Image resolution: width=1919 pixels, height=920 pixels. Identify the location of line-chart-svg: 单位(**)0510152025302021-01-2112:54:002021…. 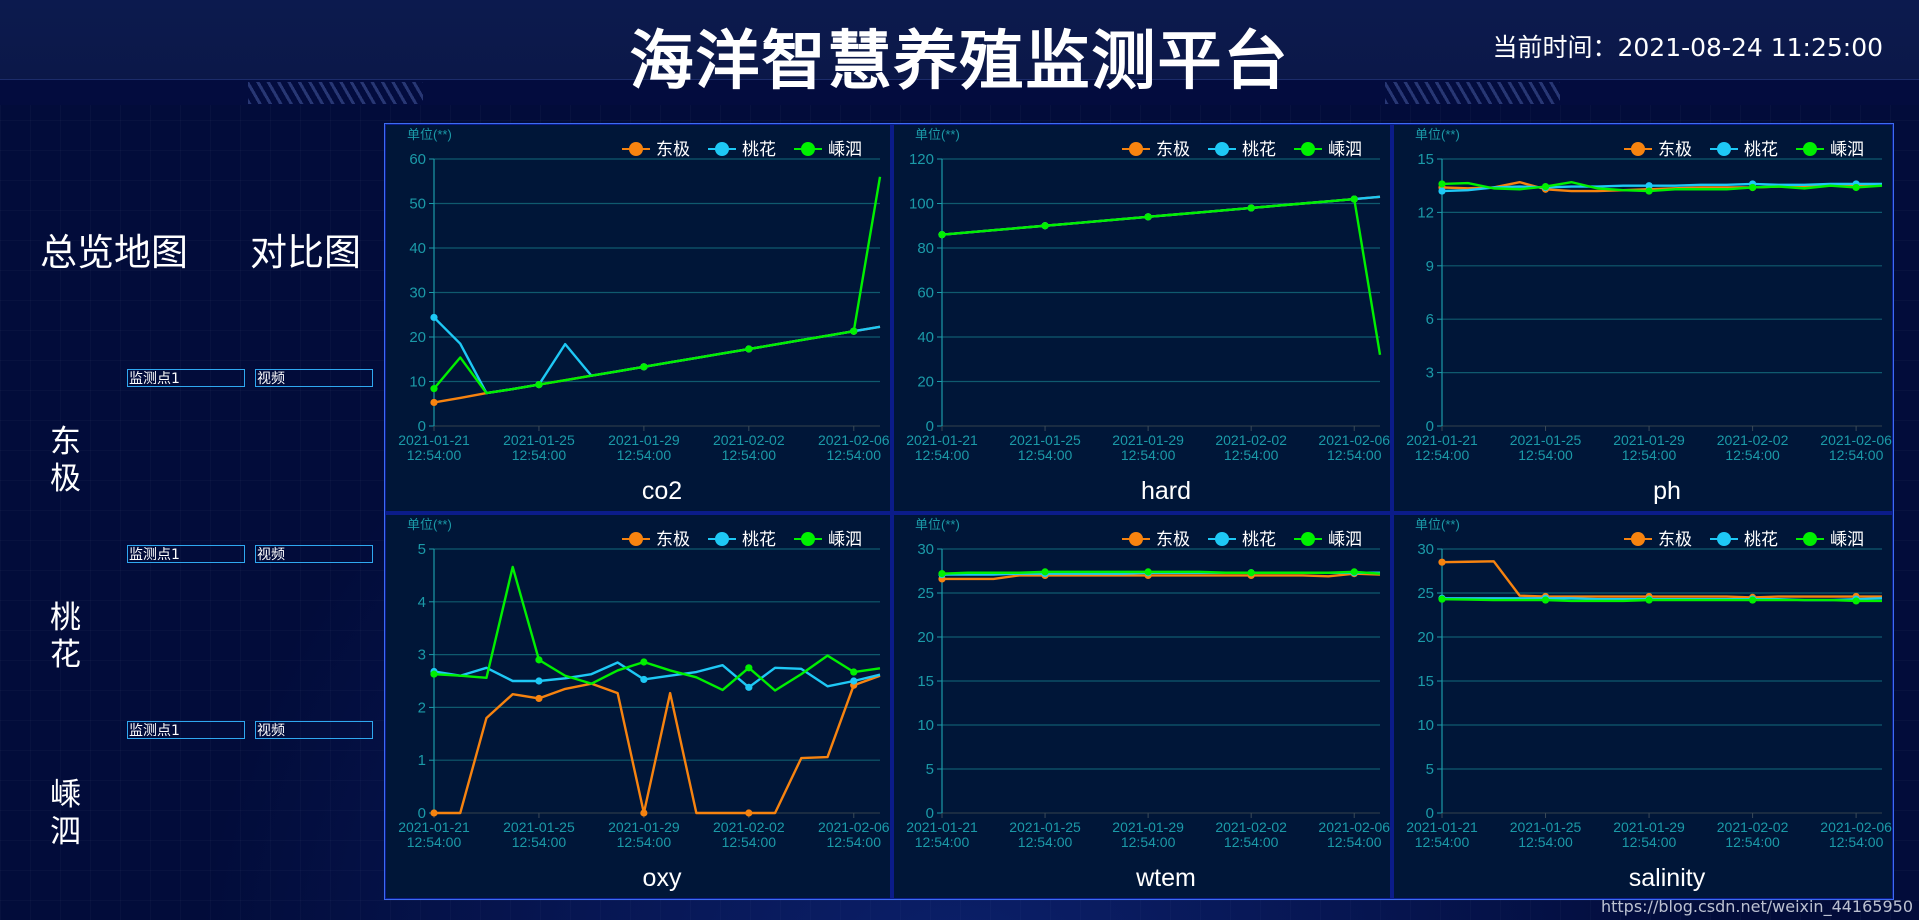
(1148, 704).